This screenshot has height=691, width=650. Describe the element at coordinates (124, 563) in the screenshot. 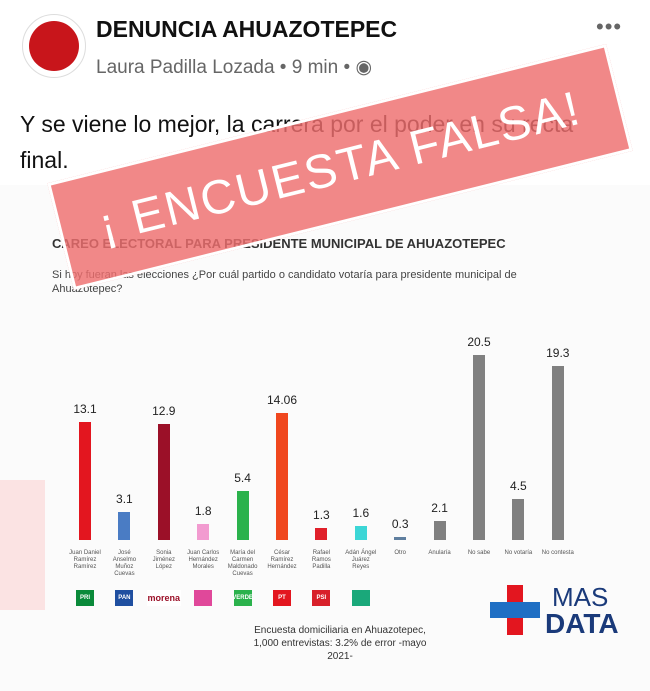

I see `category-label: José Anselmo Muñoz Cuevas` at that location.